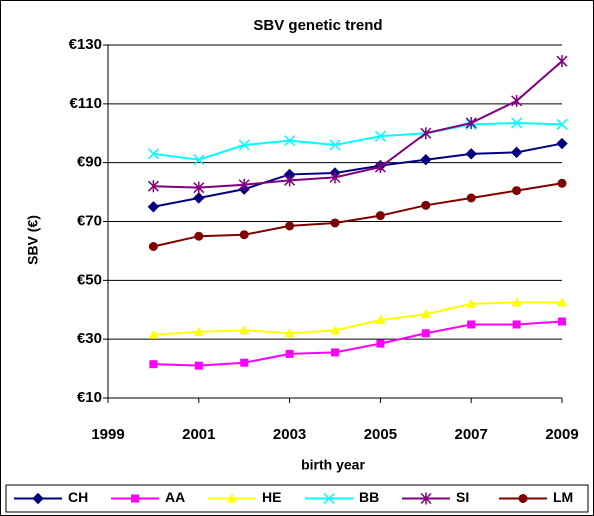 This screenshot has height=516, width=594. What do you see at coordinates (380, 434) in the screenshot?
I see `x-tick-label: 2005` at bounding box center [380, 434].